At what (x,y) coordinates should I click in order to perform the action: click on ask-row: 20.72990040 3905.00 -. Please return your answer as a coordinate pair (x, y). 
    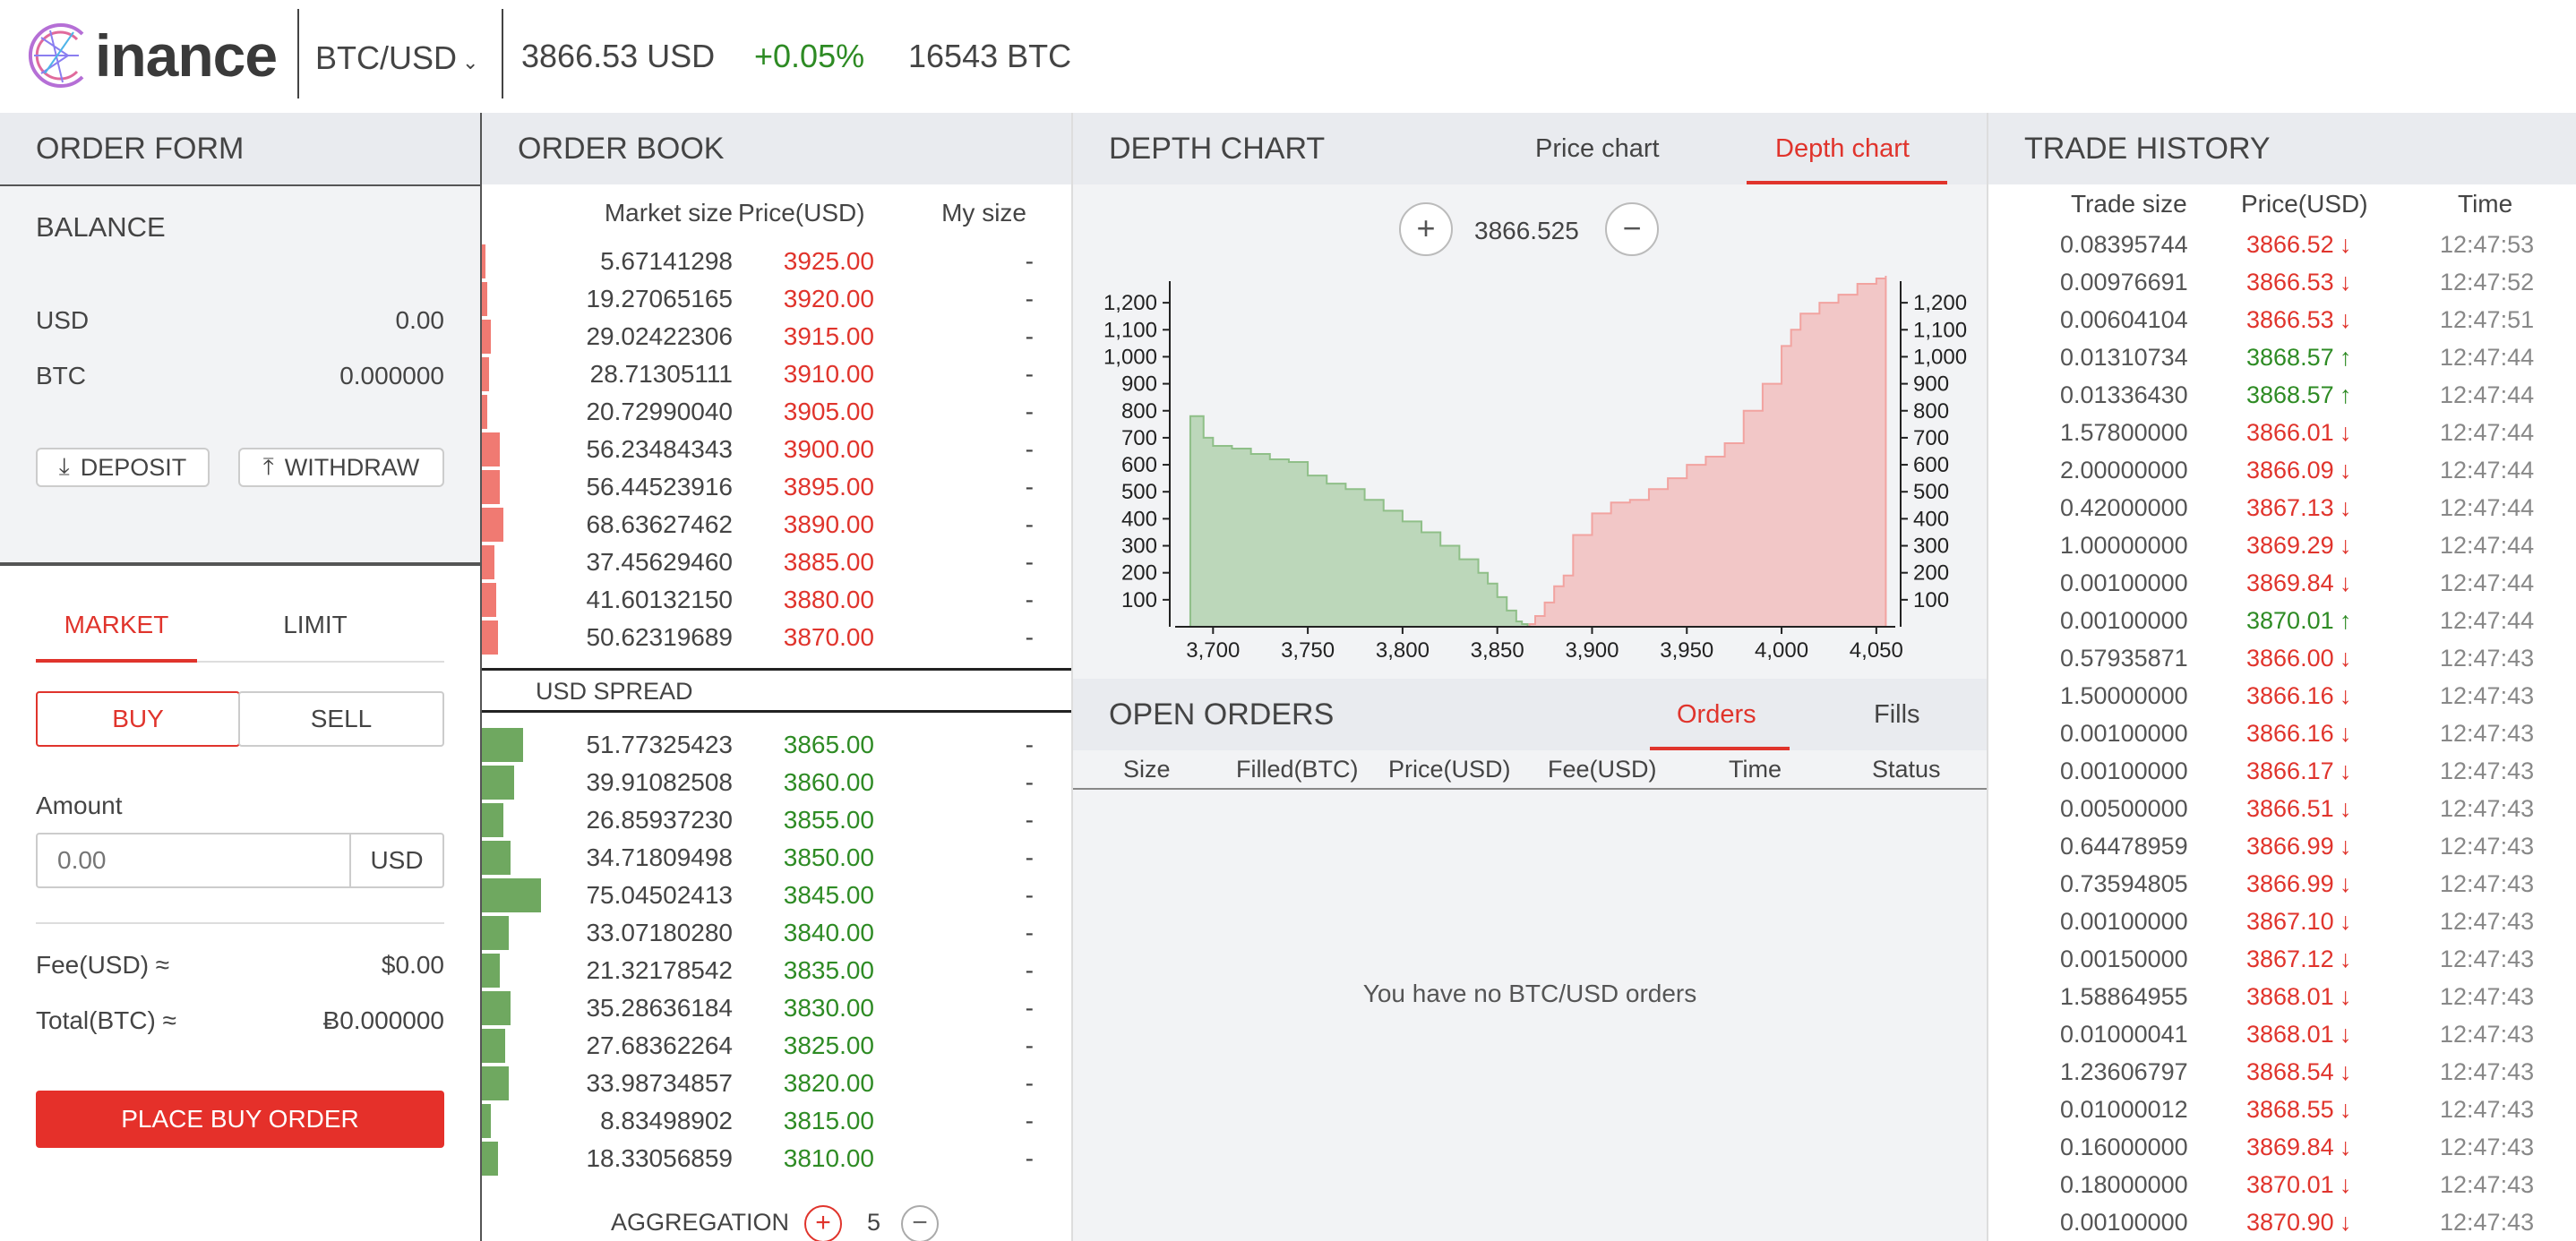
    Looking at the image, I should click on (775, 411).